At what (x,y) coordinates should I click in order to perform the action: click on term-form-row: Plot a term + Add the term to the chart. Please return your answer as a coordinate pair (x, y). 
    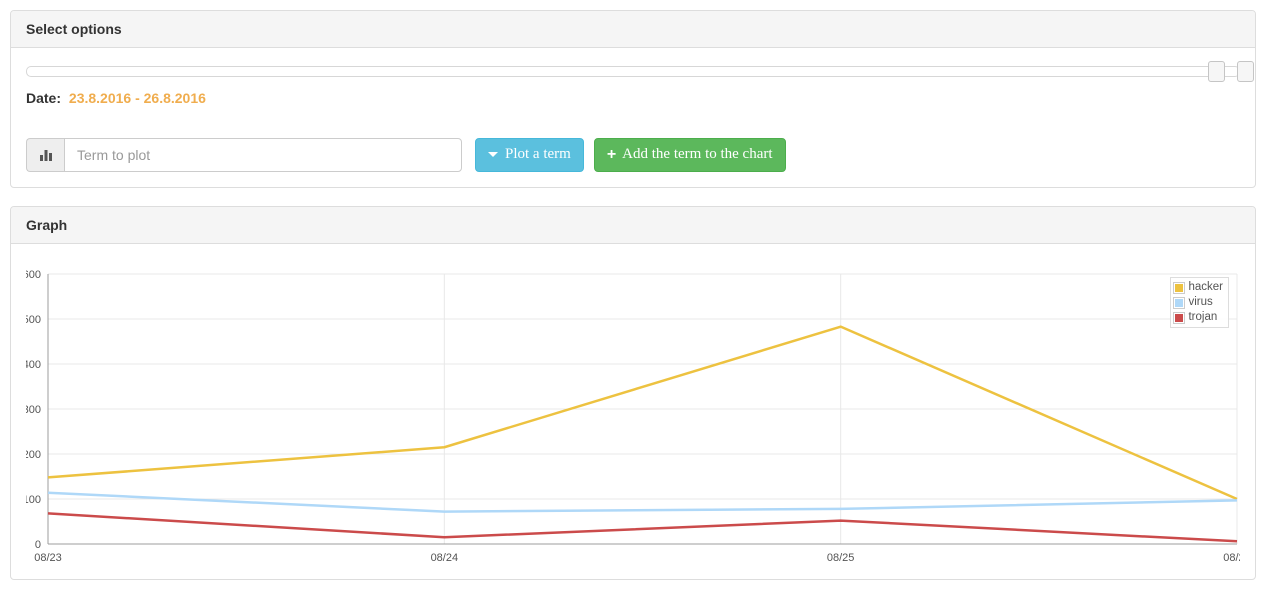
    Looking at the image, I should click on (633, 155).